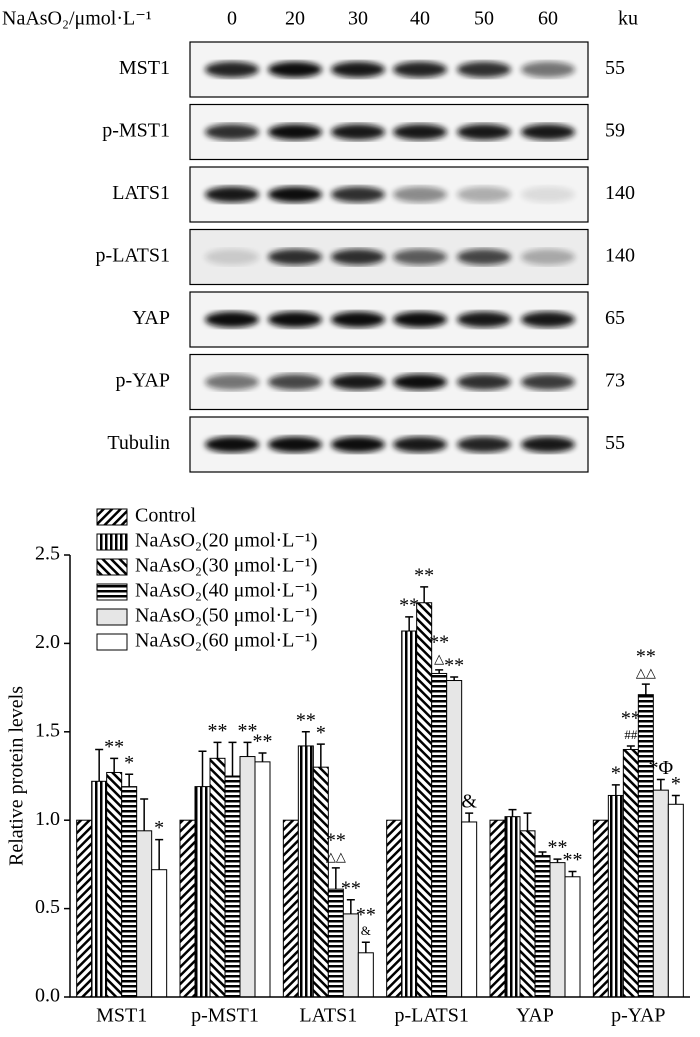  What do you see at coordinates (144, 68) in the screenshot?
I see `protein-label: MST1` at bounding box center [144, 68].